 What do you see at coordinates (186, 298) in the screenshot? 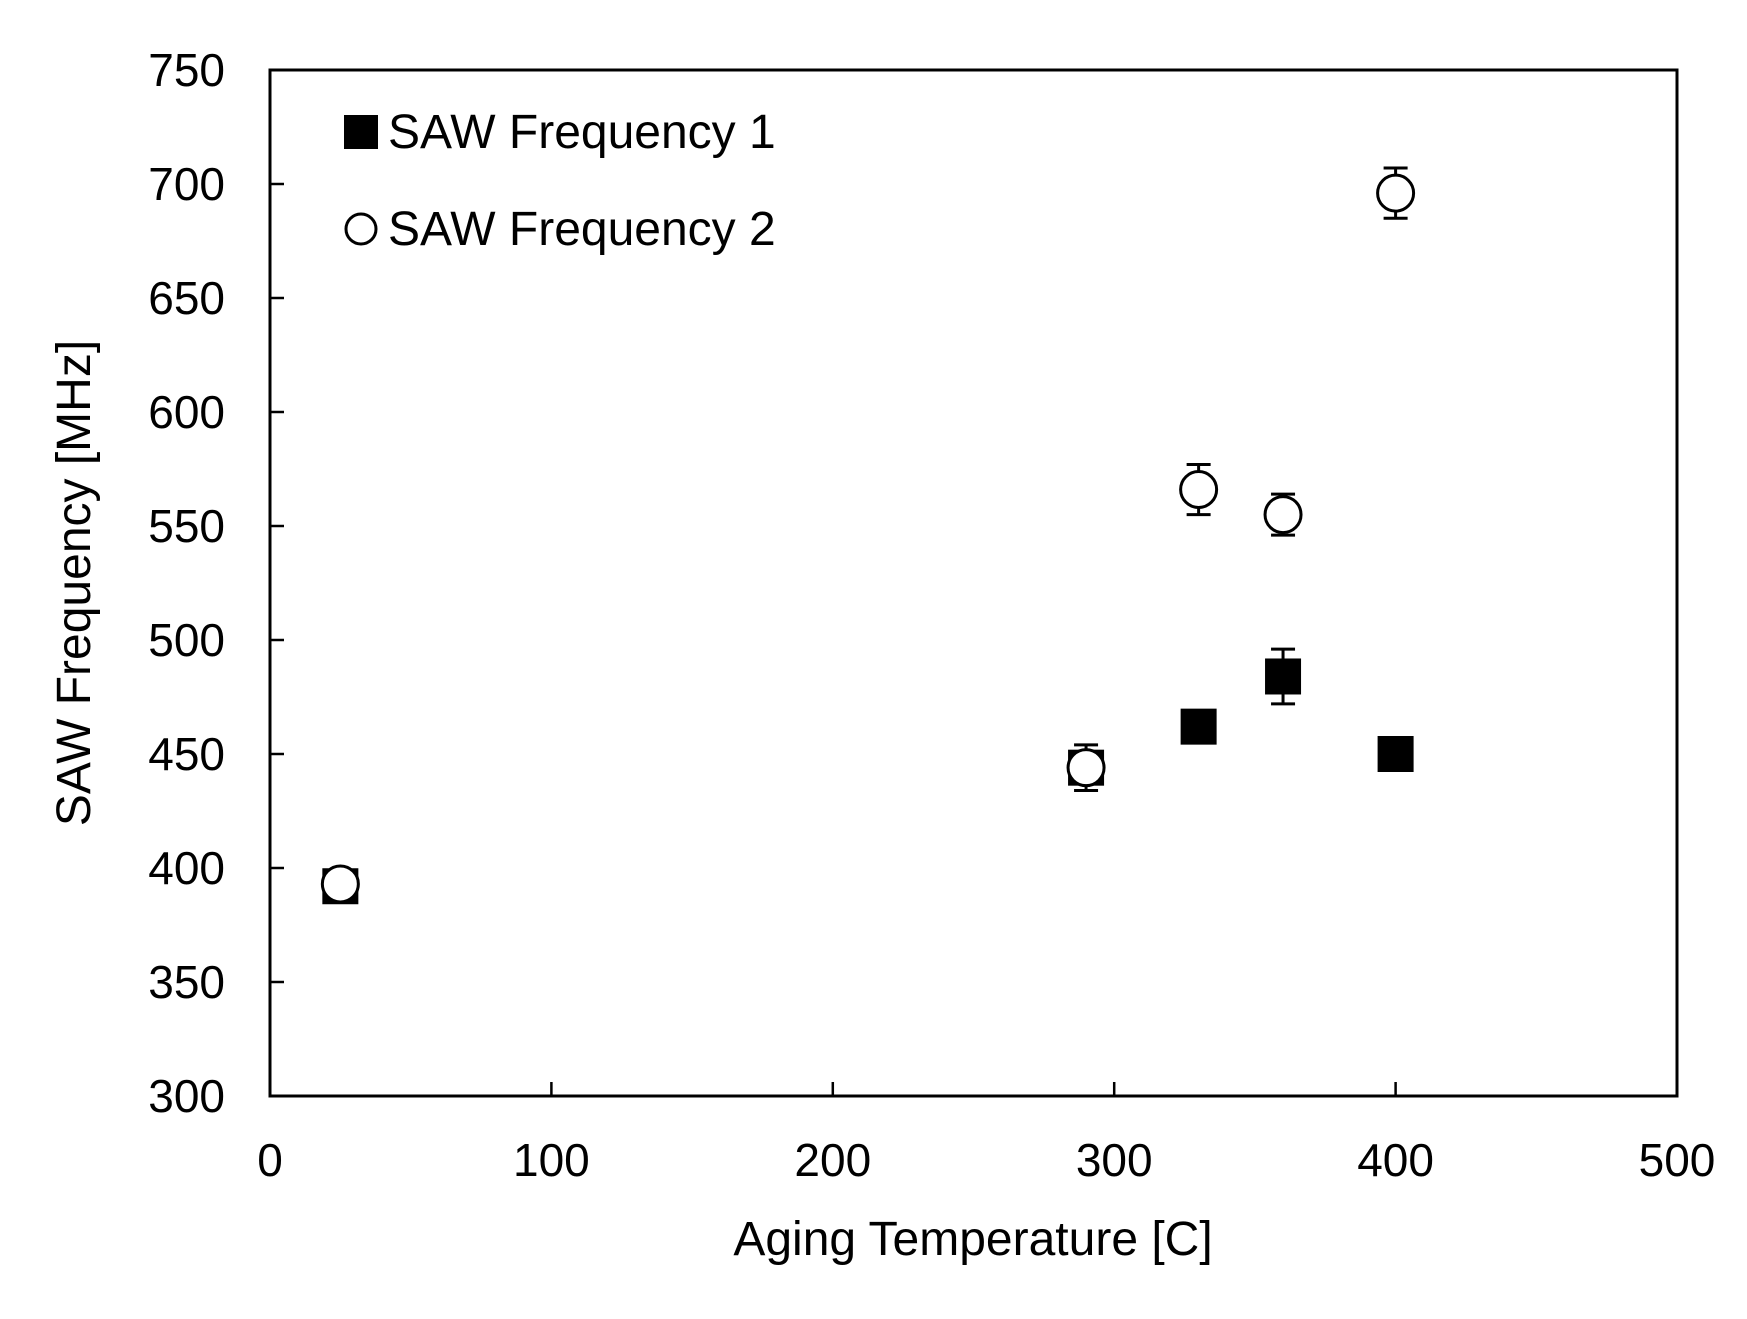
I see `y-tick-label: 650` at bounding box center [186, 298].